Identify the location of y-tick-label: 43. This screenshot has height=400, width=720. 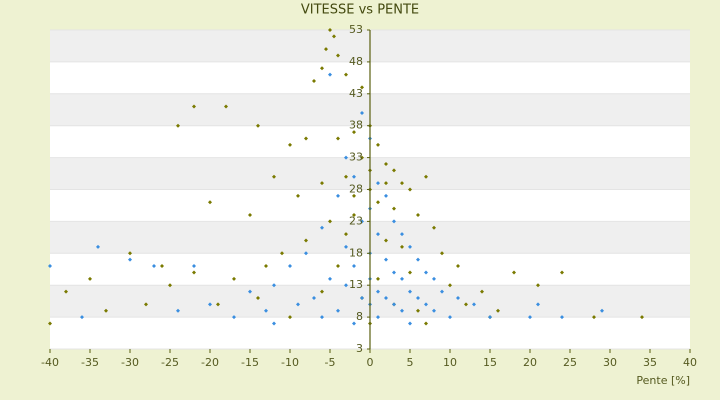
(356, 93).